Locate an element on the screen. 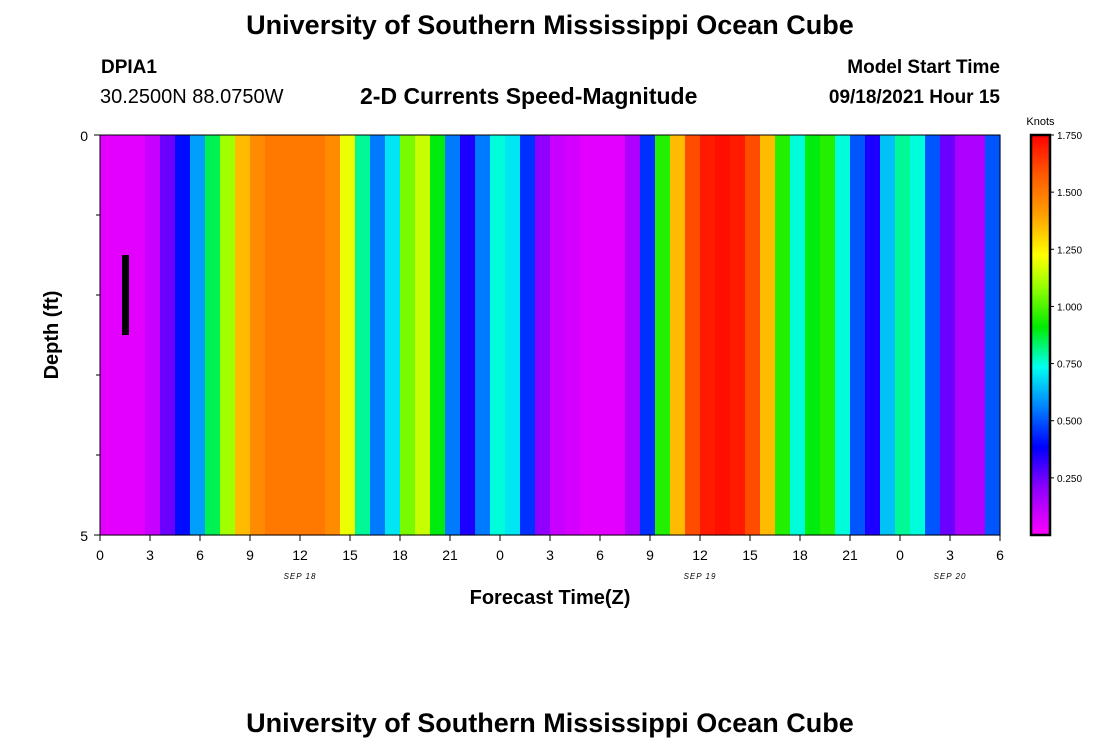 The height and width of the screenshot is (750, 1100). x-tick-label: 21 is located at coordinates (450, 555).